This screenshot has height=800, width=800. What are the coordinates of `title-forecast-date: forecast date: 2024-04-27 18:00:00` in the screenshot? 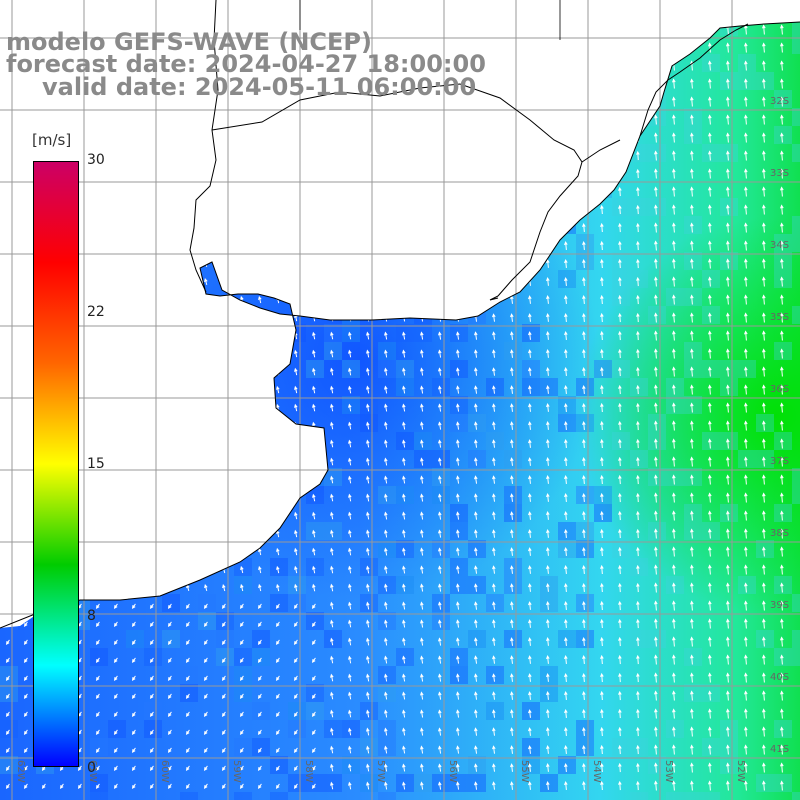 It's located at (246, 64).